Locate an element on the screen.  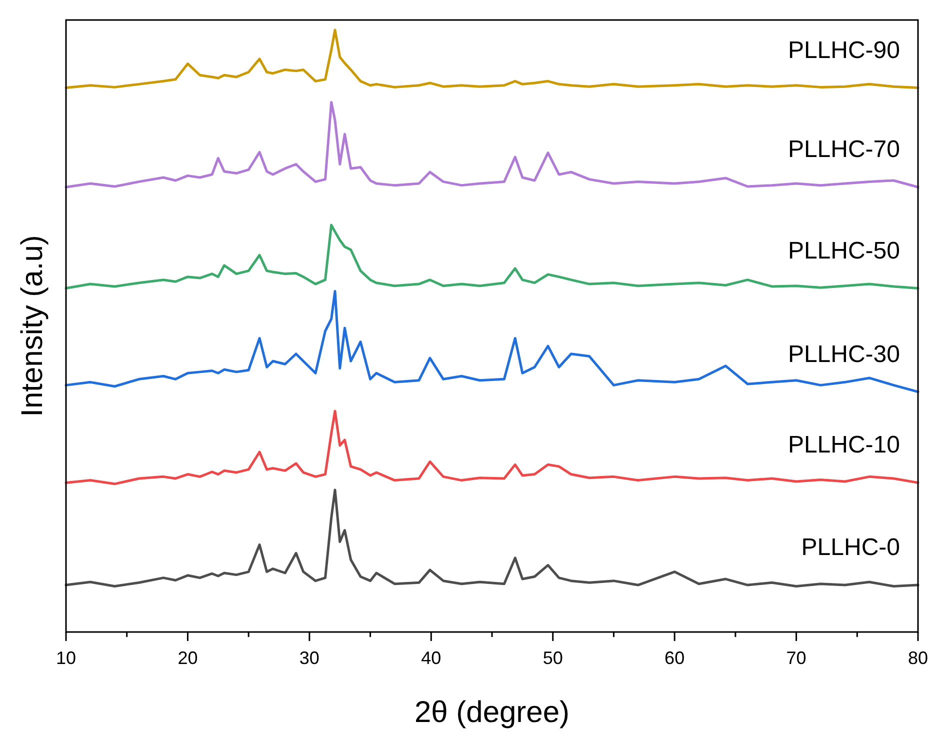
x-tick-label: 60 is located at coordinates (674, 658).